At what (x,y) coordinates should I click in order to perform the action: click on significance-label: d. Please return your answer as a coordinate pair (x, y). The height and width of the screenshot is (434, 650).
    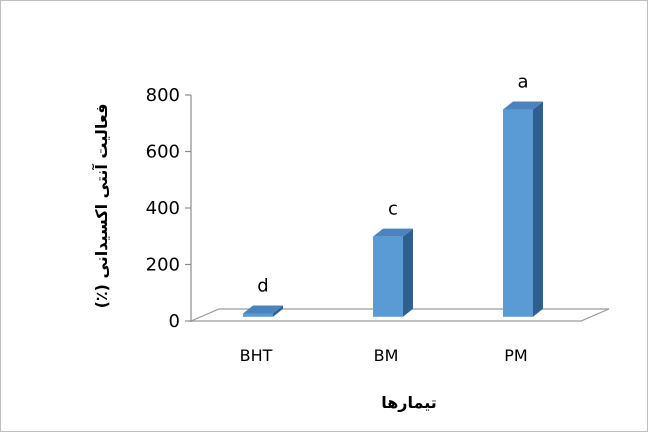
    Looking at the image, I should click on (262, 286).